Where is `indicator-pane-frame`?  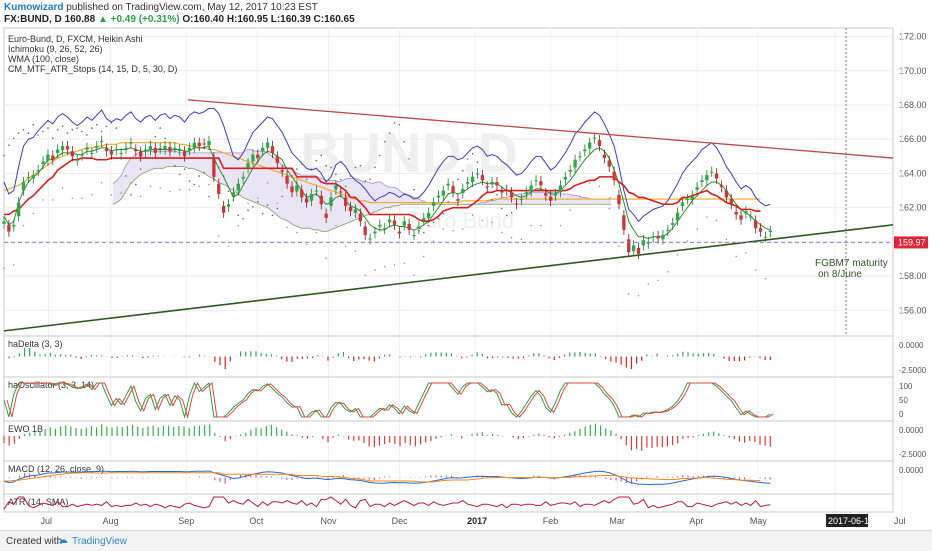 indicator-pane-frame is located at coordinates (448, 503).